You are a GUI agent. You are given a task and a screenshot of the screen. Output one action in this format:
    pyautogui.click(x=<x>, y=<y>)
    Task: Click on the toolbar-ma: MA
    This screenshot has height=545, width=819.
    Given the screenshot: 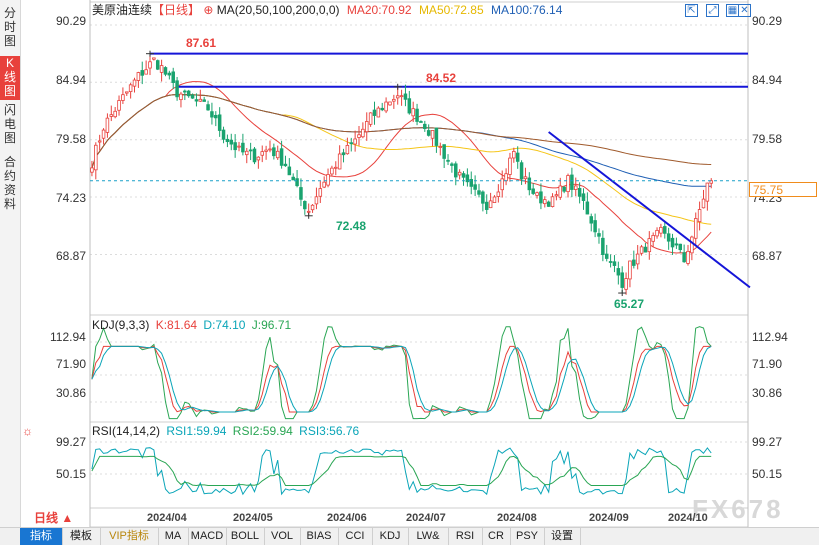 What is the action you would take?
    pyautogui.click(x=173, y=536)
    